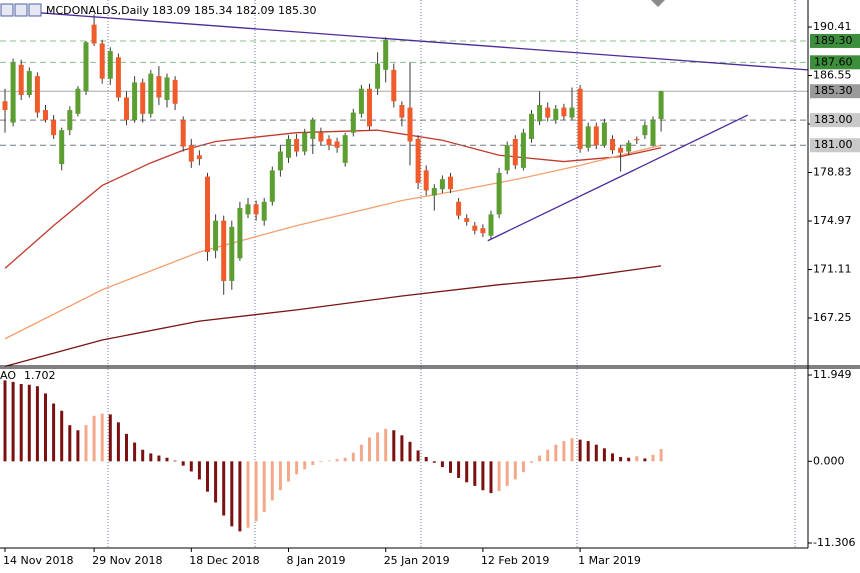 This screenshot has height=573, width=860. What do you see at coordinates (833, 119) in the screenshot?
I see `level-label: 183.00` at bounding box center [833, 119].